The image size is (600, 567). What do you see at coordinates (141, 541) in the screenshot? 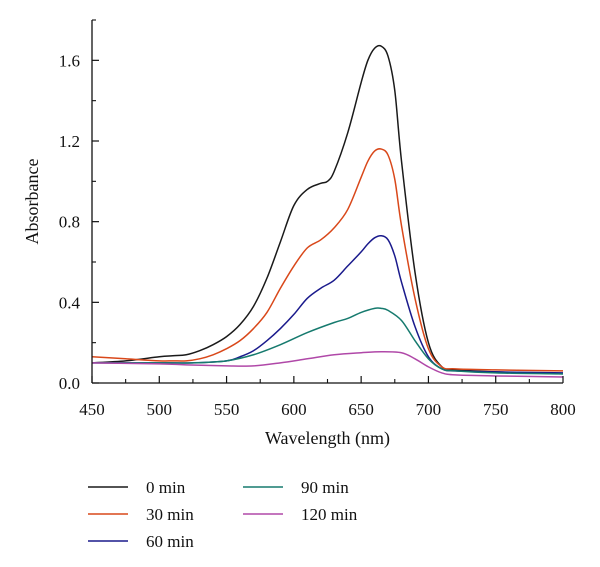
I see `legend-item: 60 min` at bounding box center [141, 541].